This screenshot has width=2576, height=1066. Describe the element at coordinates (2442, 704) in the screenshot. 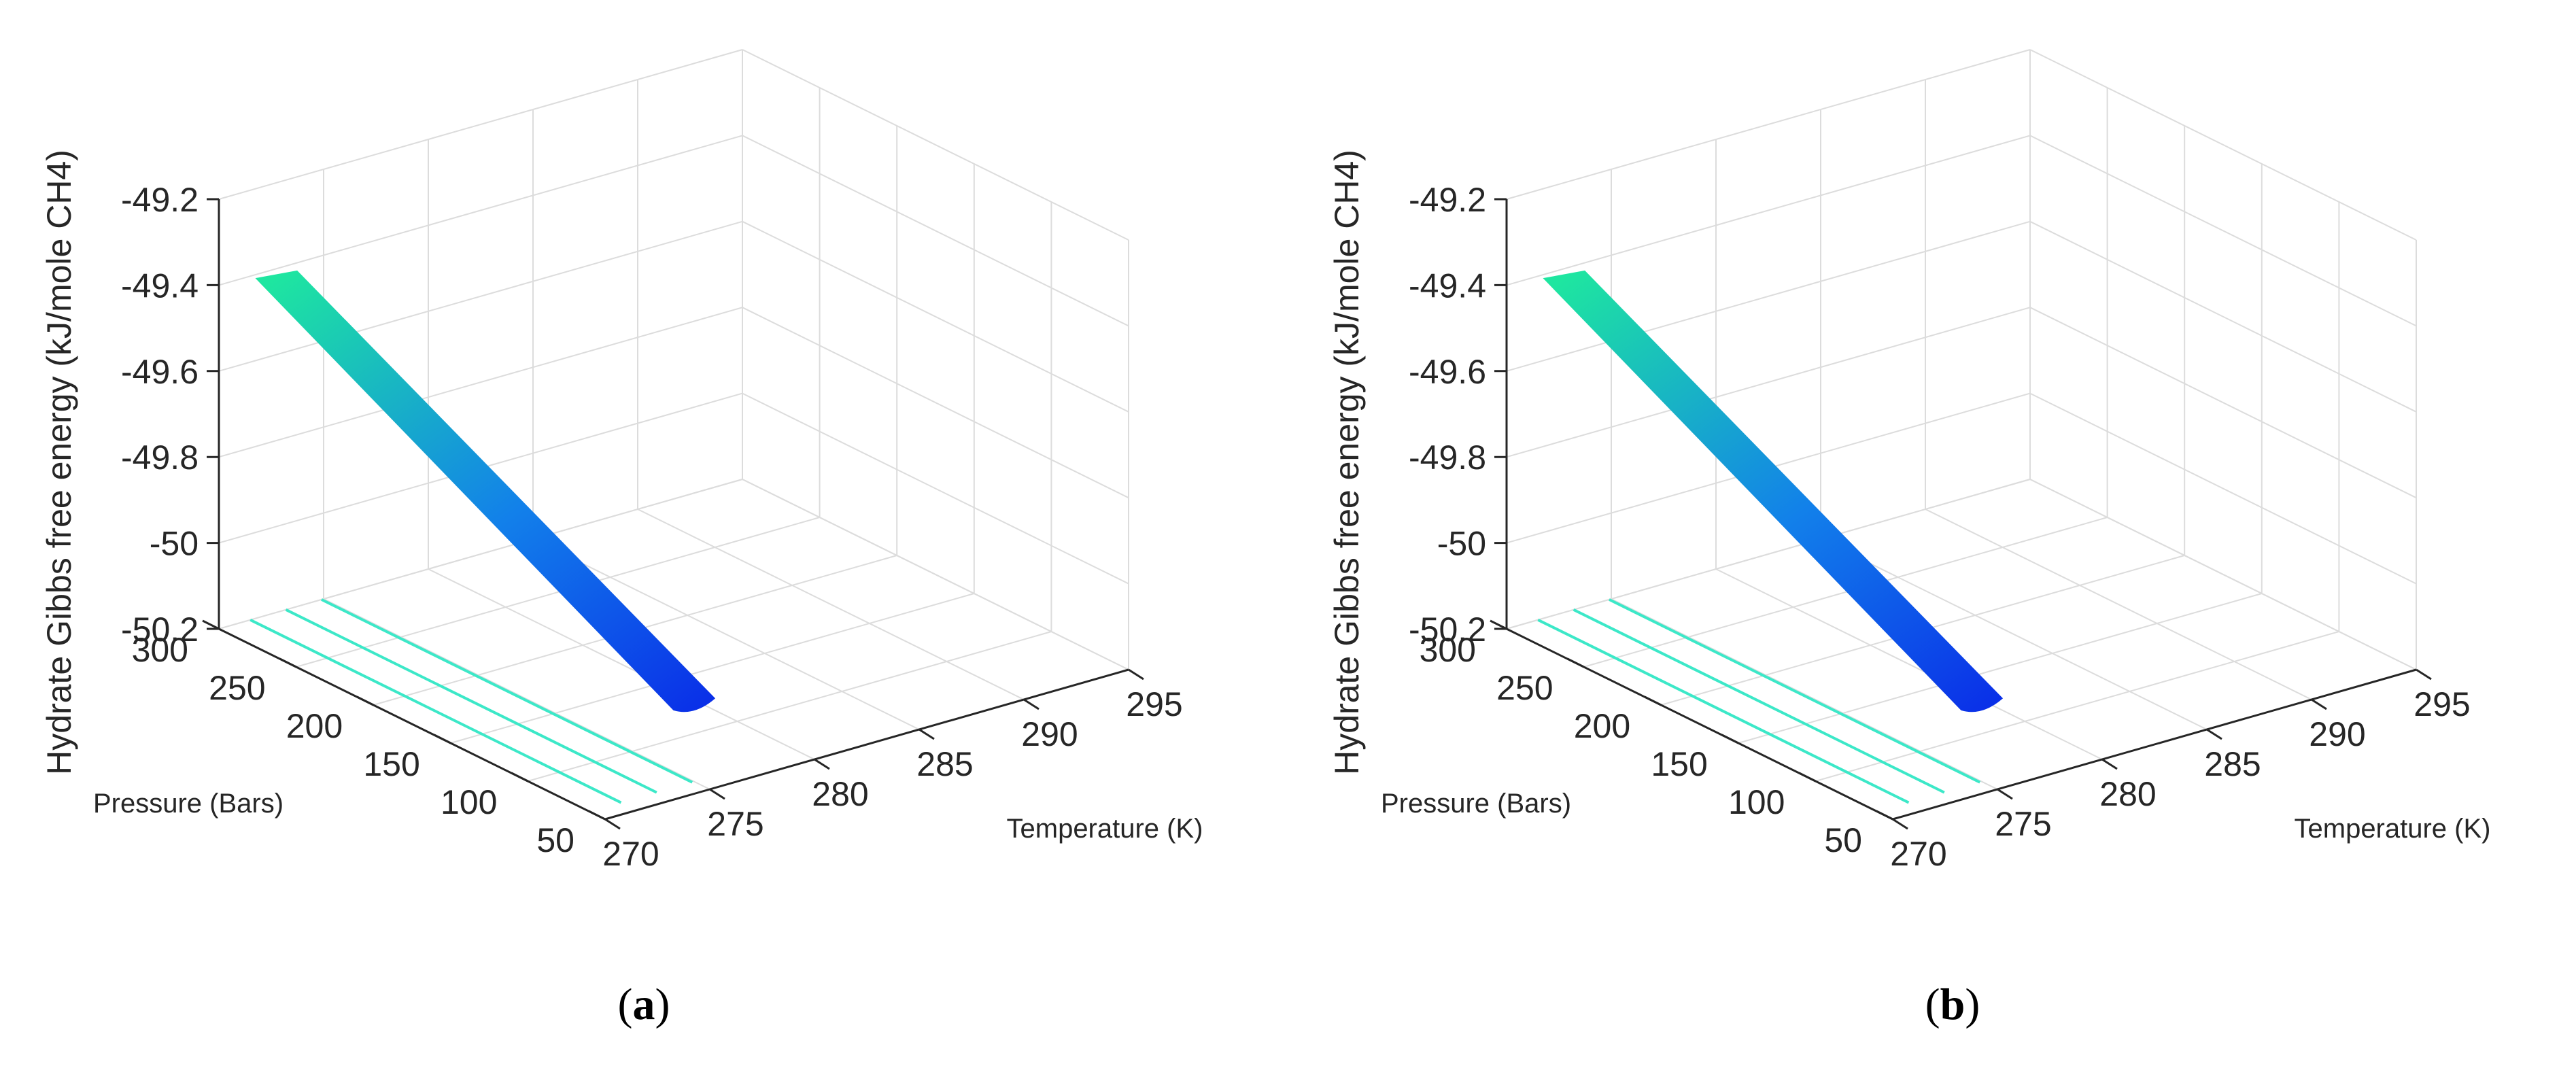

I see `x-tick-label: 295` at that location.